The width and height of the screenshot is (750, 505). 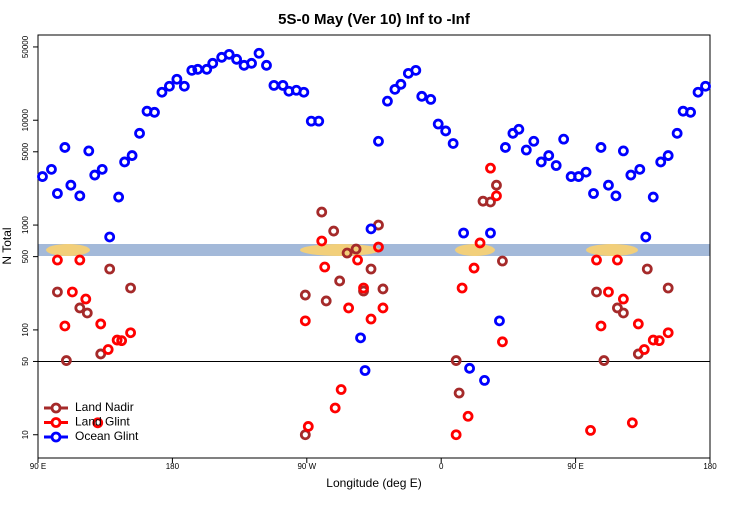 What do you see at coordinates (25, 360) in the screenshot?
I see `y-tick-label: 50` at bounding box center [25, 360].